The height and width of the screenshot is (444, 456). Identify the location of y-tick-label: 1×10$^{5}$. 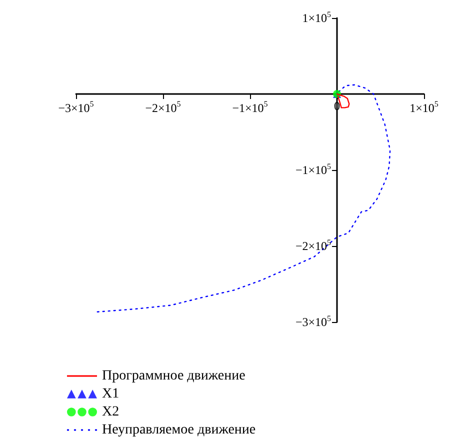
(316, 17).